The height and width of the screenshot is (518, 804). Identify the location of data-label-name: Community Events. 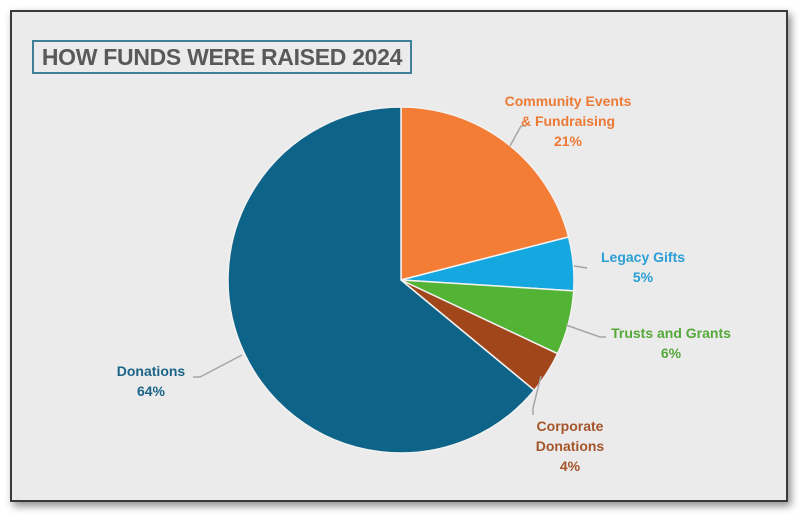
(568, 101).